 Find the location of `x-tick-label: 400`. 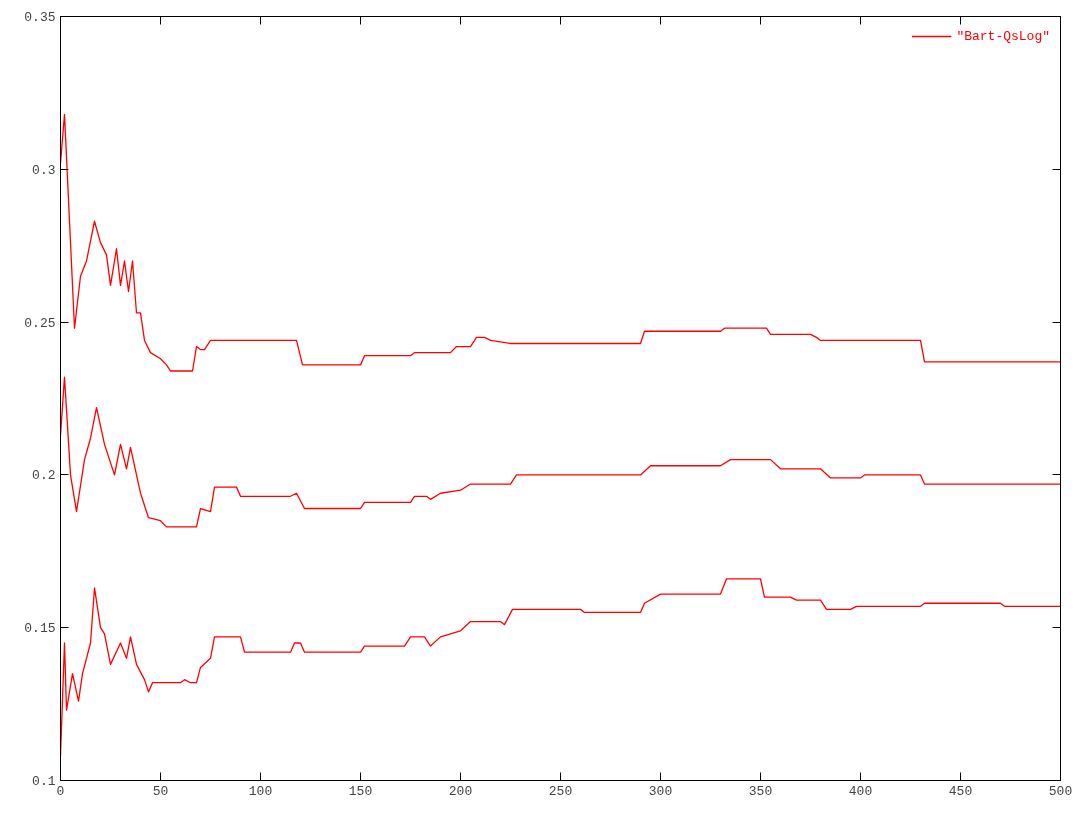

x-tick-label: 400 is located at coordinates (860, 791).